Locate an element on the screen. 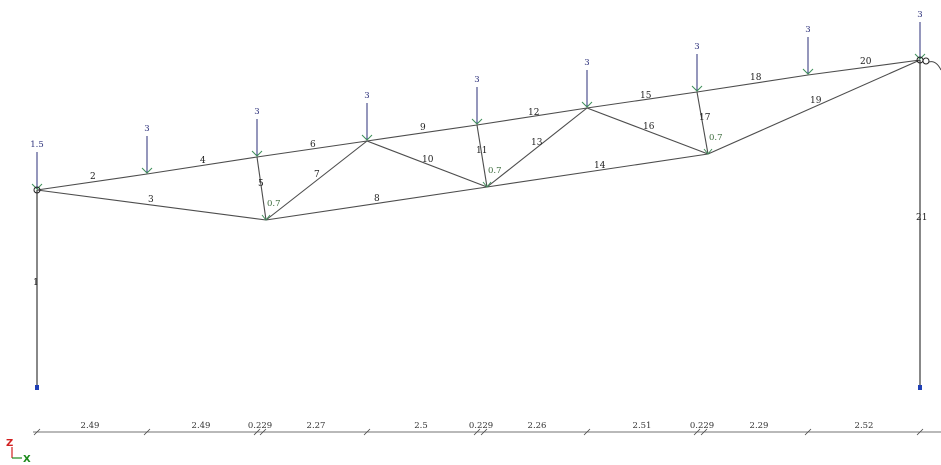  member-label: 5 is located at coordinates (261, 184).